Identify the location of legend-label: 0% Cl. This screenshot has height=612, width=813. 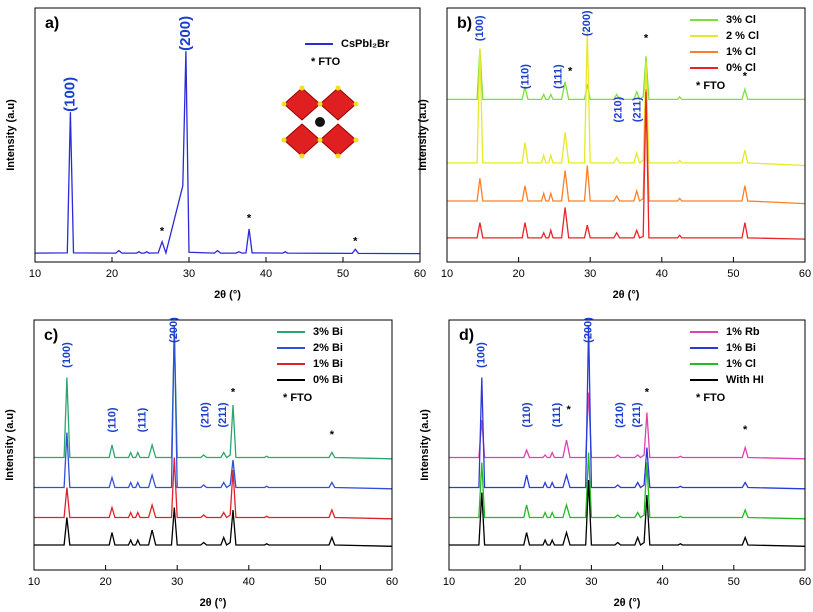
(741, 68).